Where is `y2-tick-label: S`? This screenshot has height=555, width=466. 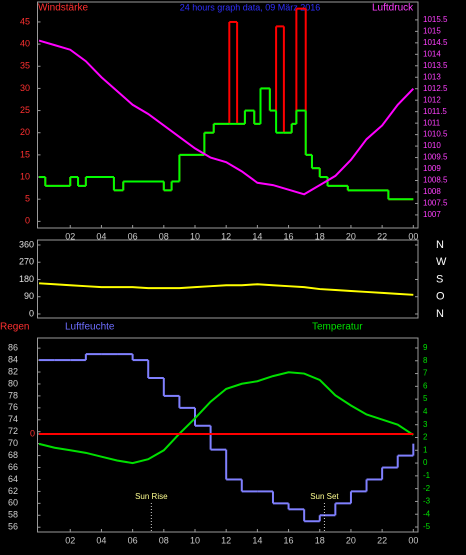
y2-tick-label: S is located at coordinates (439, 279).